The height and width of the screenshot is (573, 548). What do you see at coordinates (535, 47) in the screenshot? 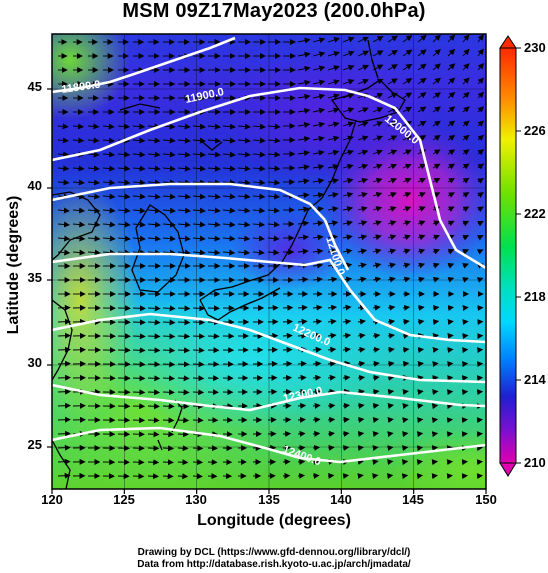
I see `colorbar-label: 230` at bounding box center [535, 47].